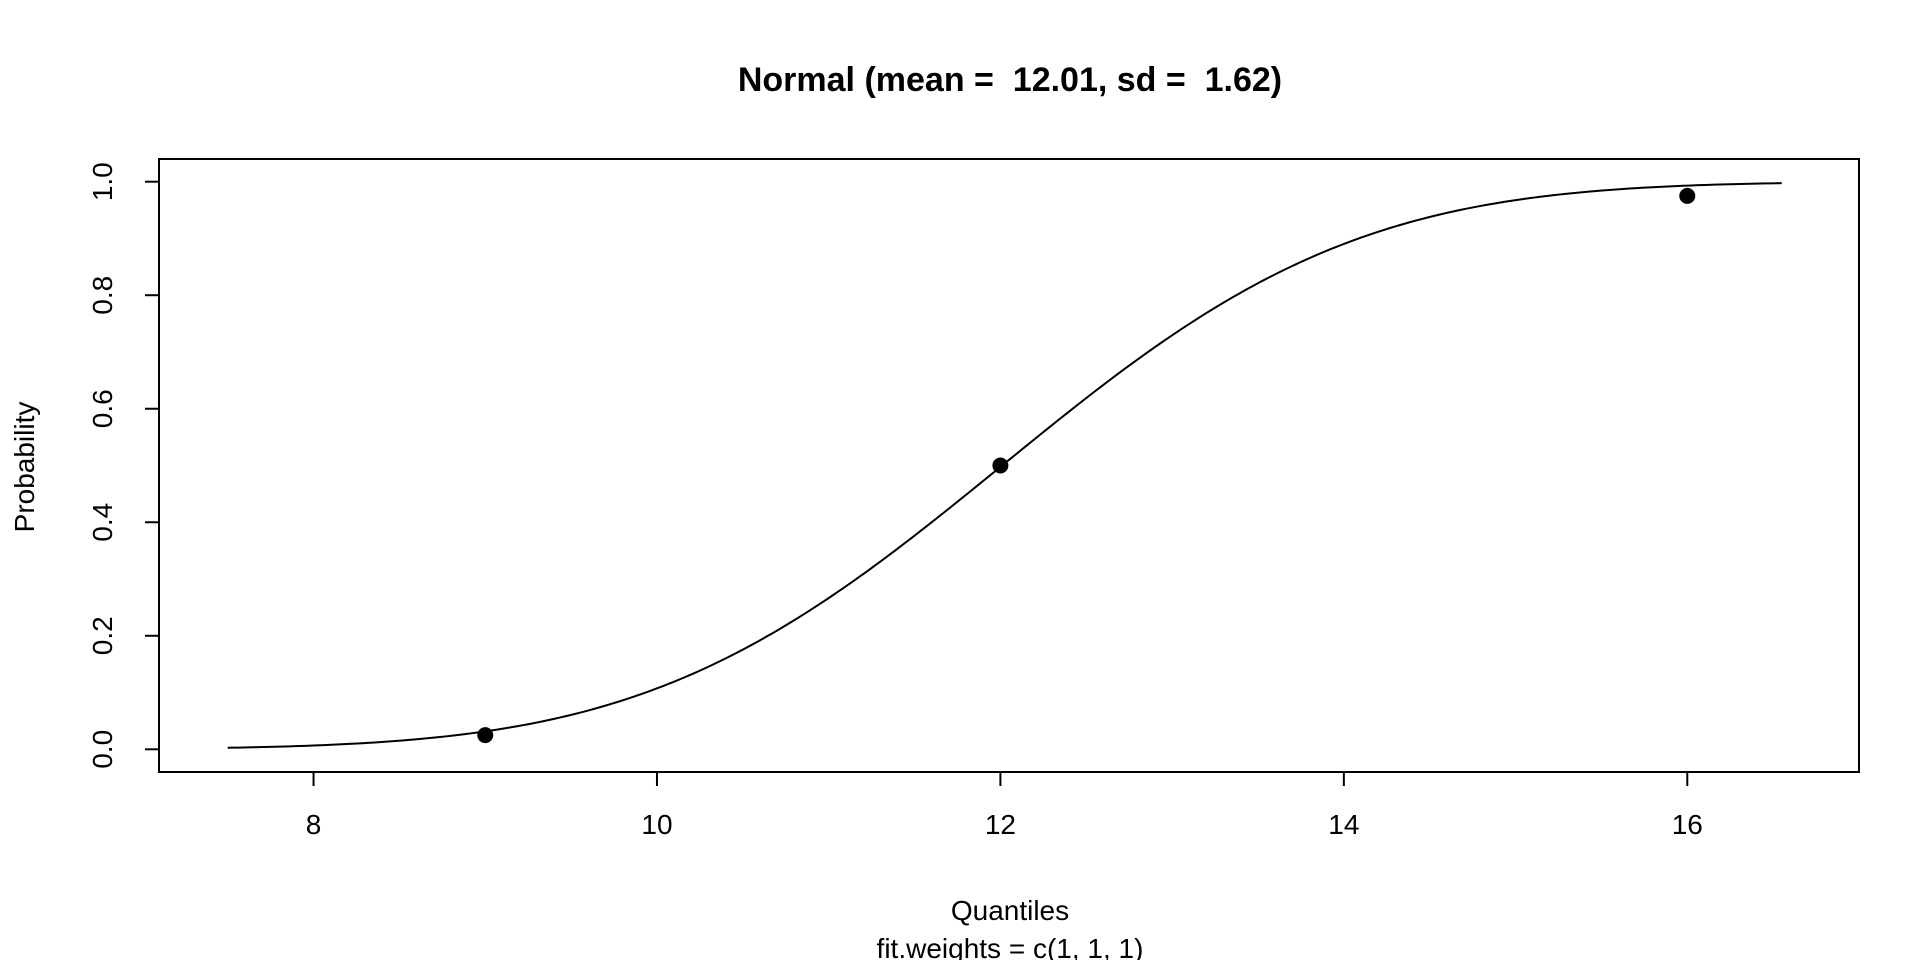 The image size is (1920, 960). What do you see at coordinates (1000, 824) in the screenshot?
I see `x-tick-label: 12` at bounding box center [1000, 824].